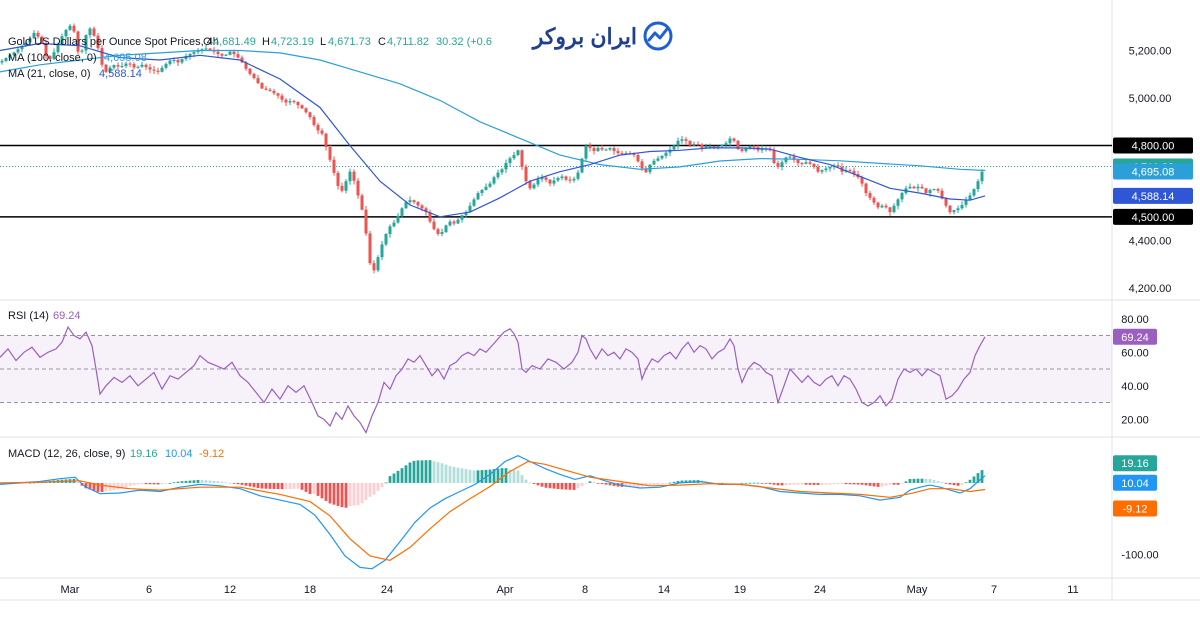 This screenshot has width=1200, height=633. Describe the element at coordinates (230, 590) in the screenshot. I see `time-tick-2: 12` at that location.